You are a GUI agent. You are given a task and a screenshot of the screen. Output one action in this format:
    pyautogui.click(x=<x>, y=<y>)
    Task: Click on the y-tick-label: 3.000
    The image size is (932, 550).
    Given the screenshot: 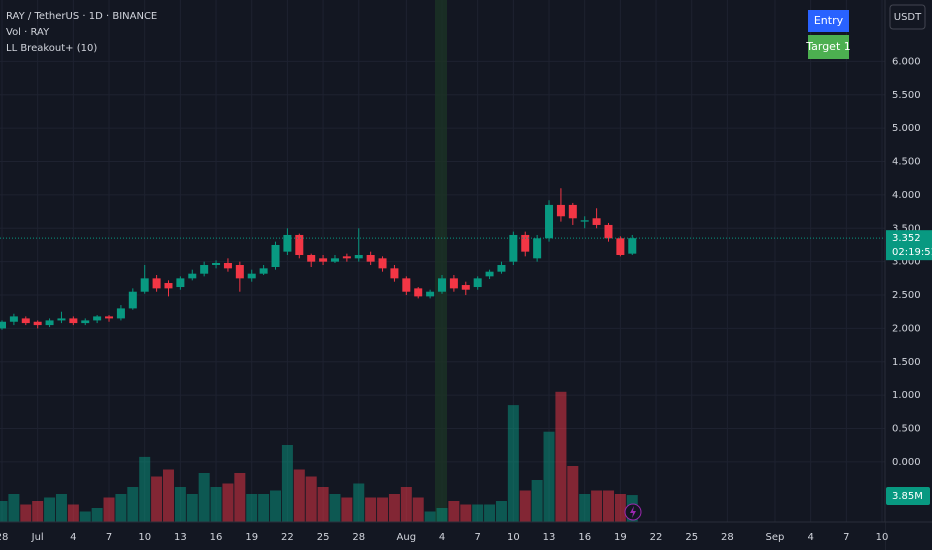 What is the action you would take?
    pyautogui.click(x=906, y=262)
    